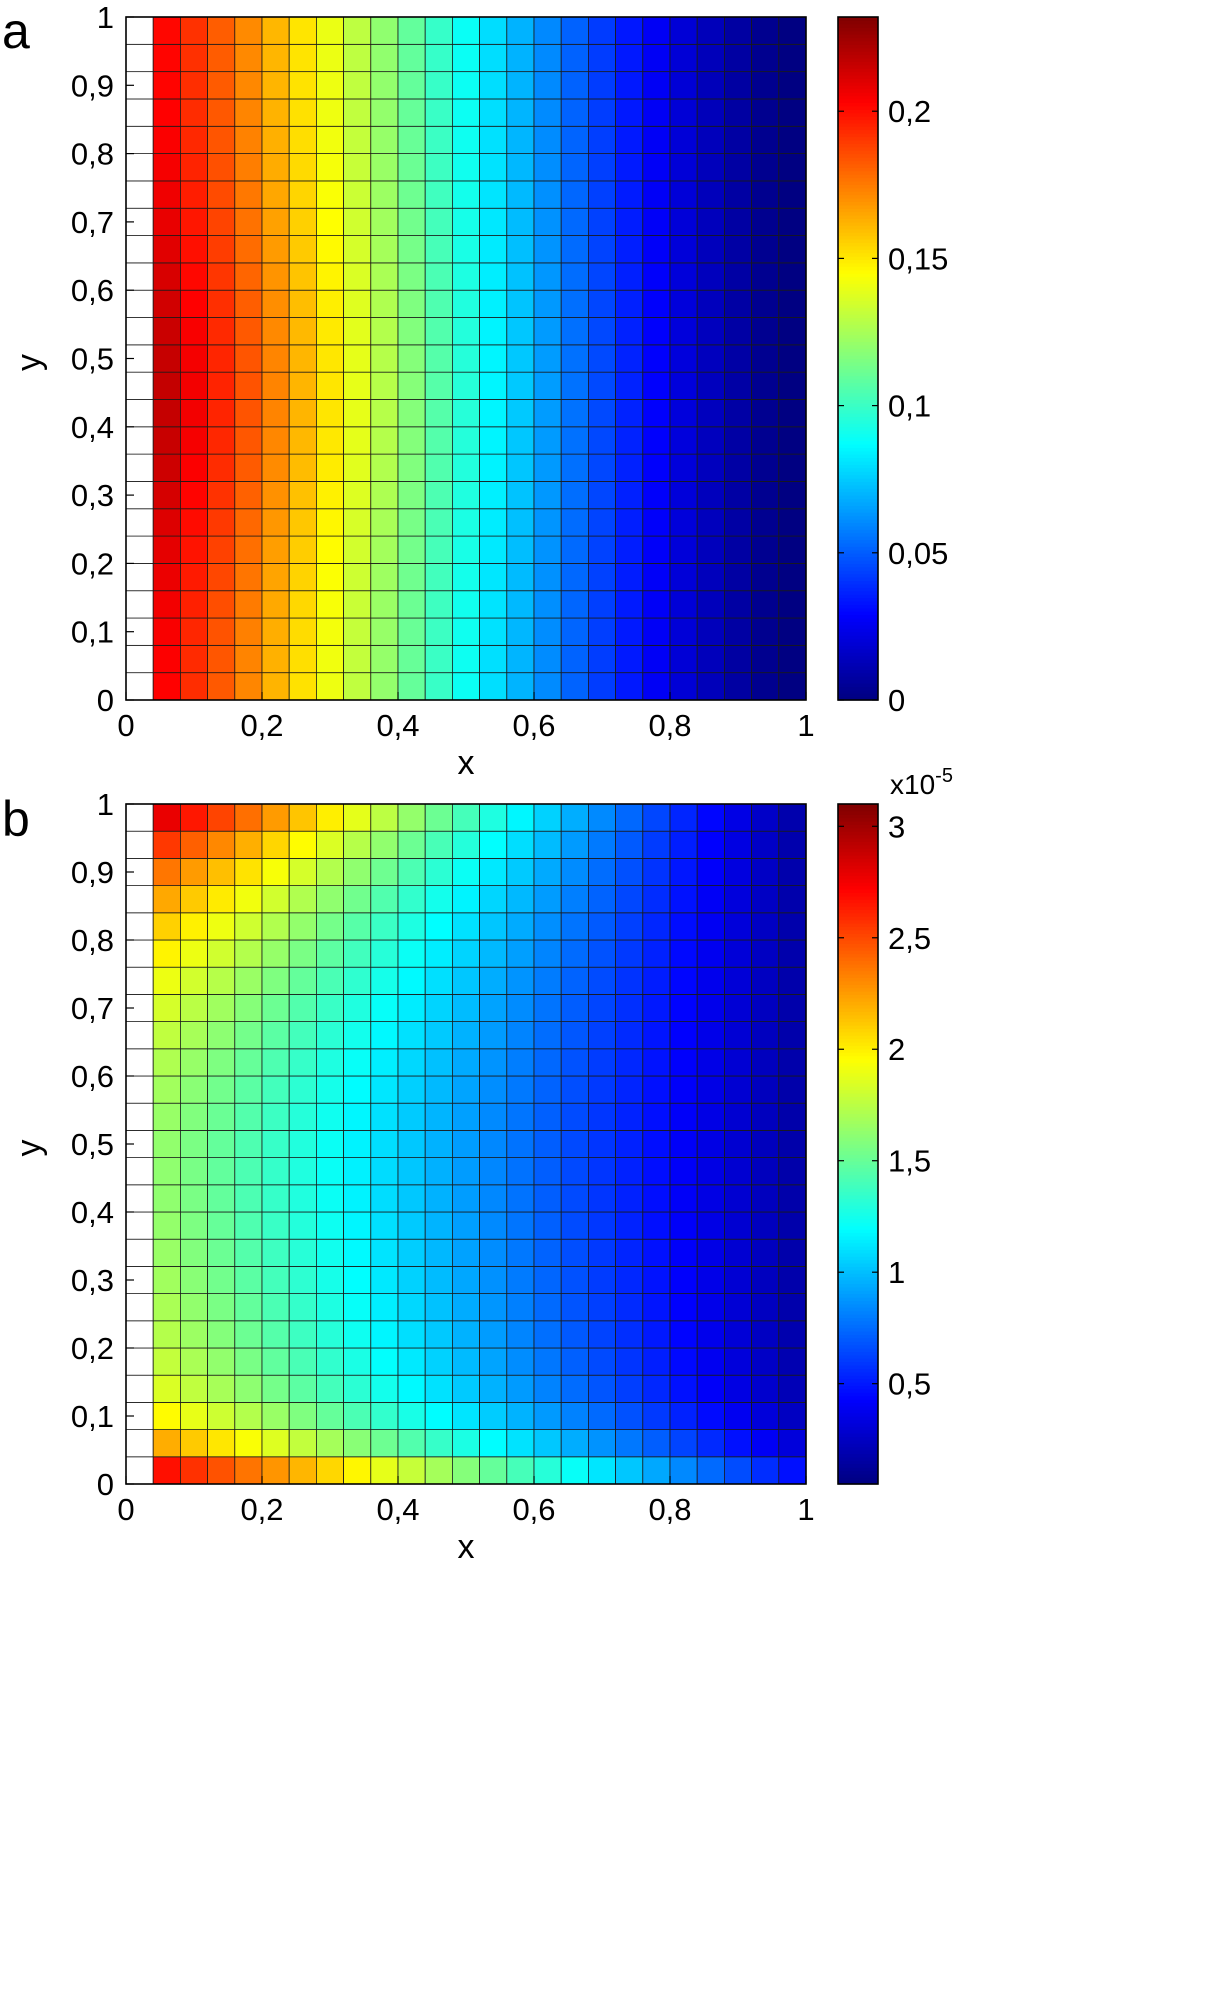 The width and height of the screenshot is (1232, 2001). What do you see at coordinates (29, 362) in the screenshot?
I see `y-axis-label: y` at bounding box center [29, 362].